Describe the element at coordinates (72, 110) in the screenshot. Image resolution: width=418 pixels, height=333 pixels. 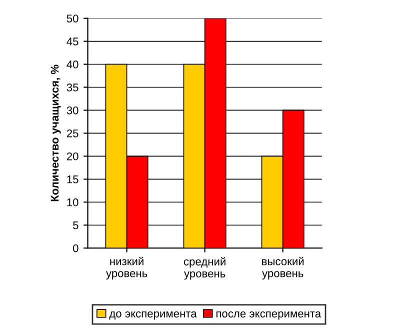
I see `y-tick-label: 30` at that location.